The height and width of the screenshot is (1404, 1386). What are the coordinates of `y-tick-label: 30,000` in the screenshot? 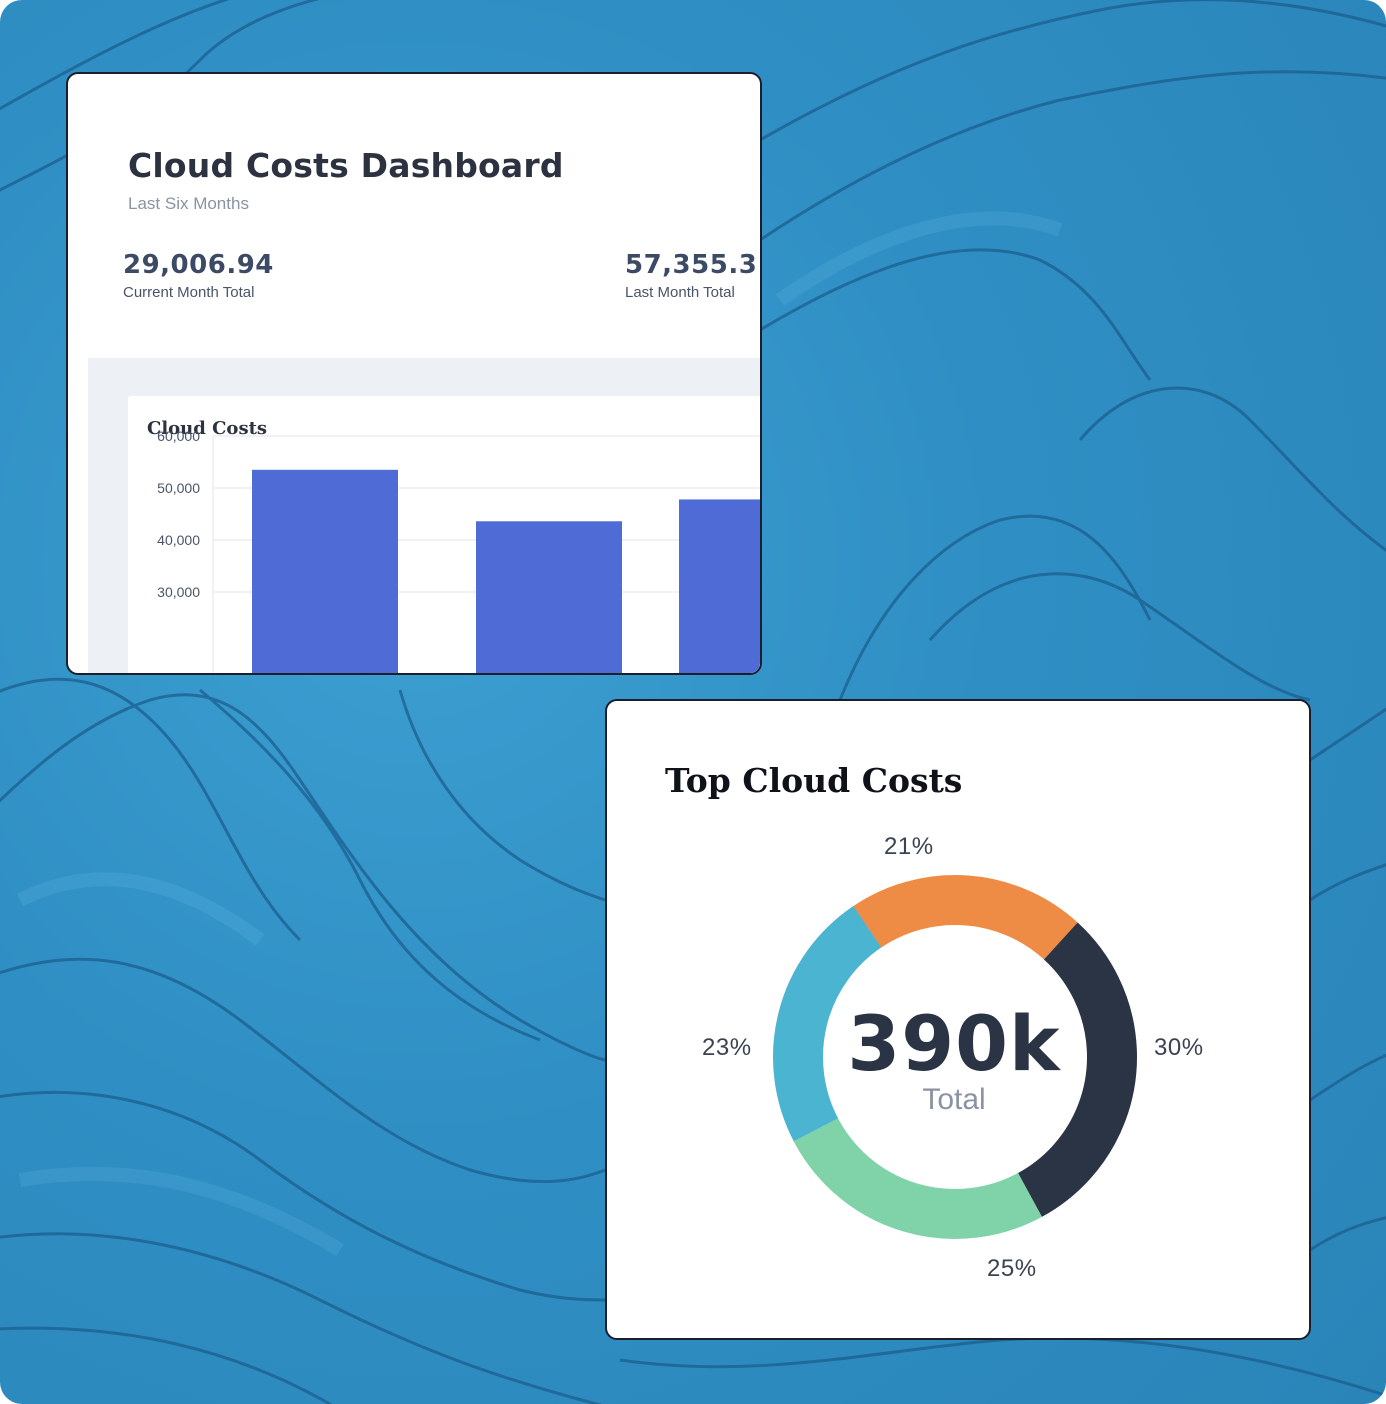 It's located at (178, 592).